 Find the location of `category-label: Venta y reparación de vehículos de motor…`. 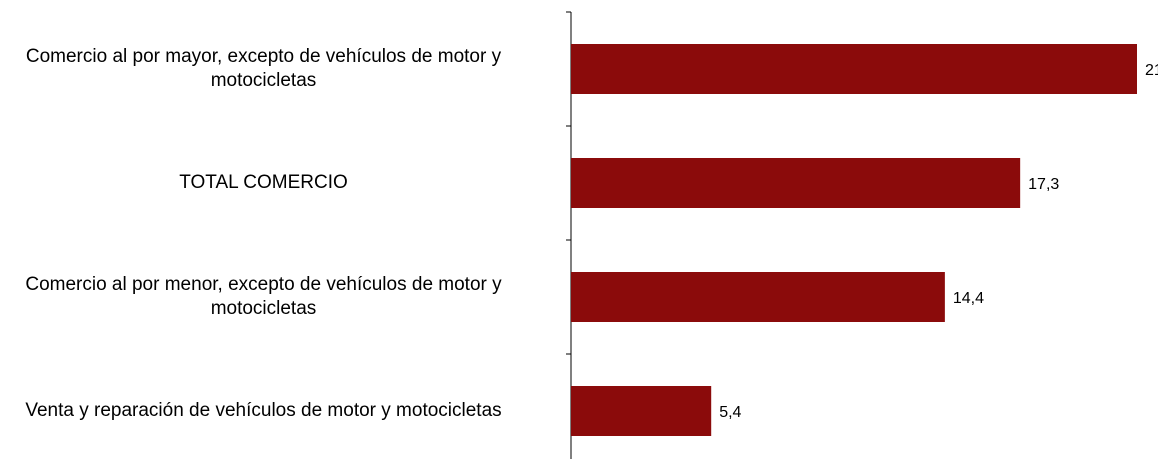

category-label: Venta y reparación de vehículos de motor… is located at coordinates (263, 410).